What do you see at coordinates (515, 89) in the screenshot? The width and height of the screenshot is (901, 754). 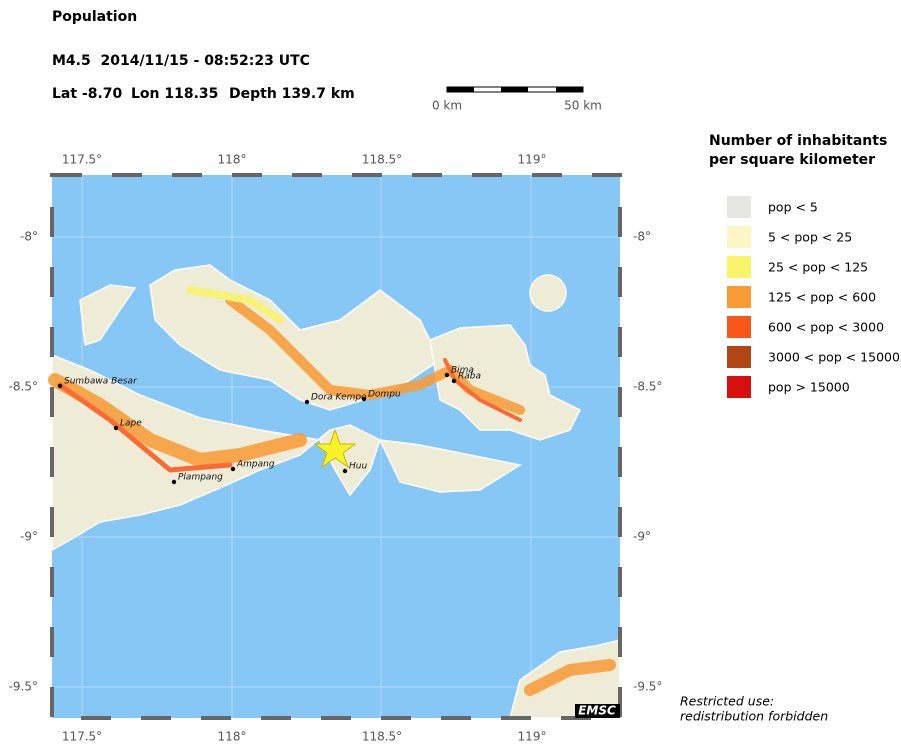 I see `scale-bar` at bounding box center [515, 89].